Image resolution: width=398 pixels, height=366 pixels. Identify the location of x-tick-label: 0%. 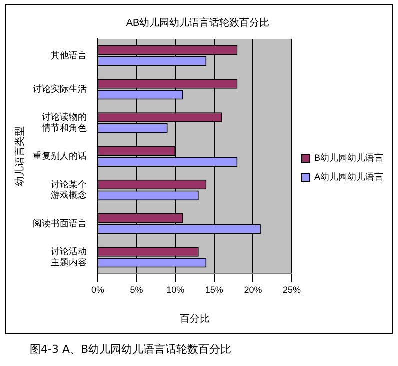
(98, 290).